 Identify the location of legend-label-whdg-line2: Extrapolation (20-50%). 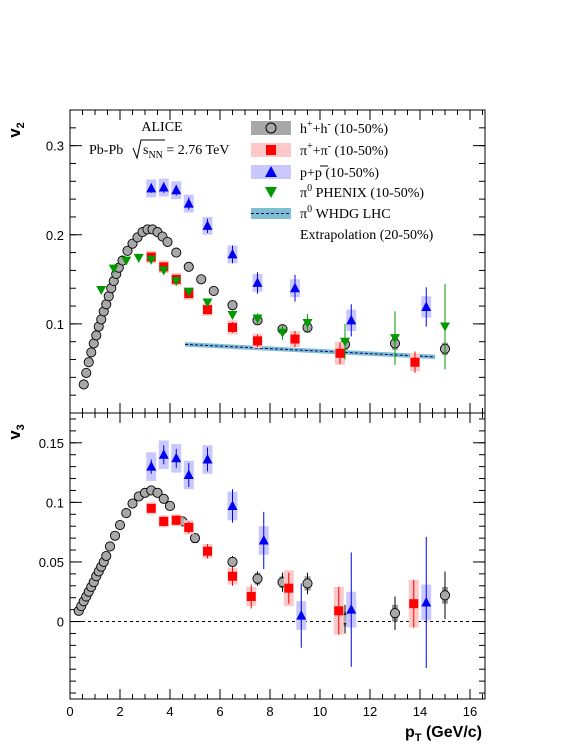
(367, 235).